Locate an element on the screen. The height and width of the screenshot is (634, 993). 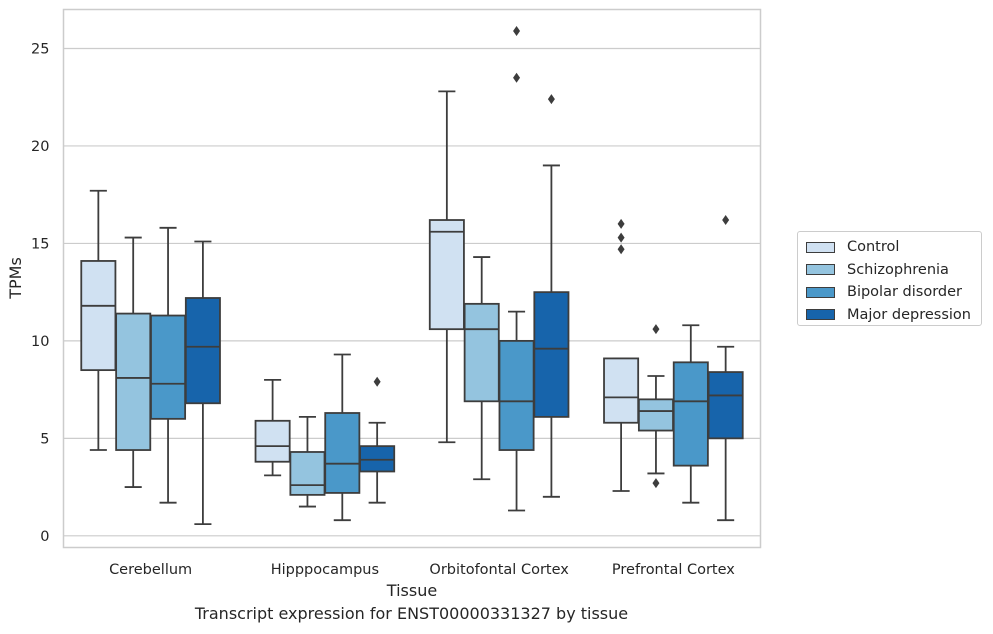
y-axis-label: TPMs is located at coordinates (15, 278).